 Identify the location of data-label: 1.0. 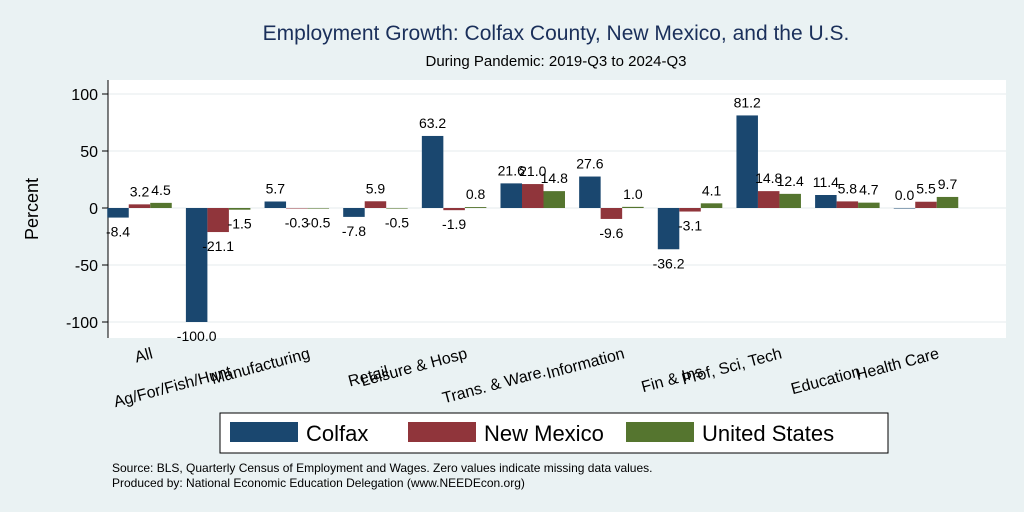
(633, 194).